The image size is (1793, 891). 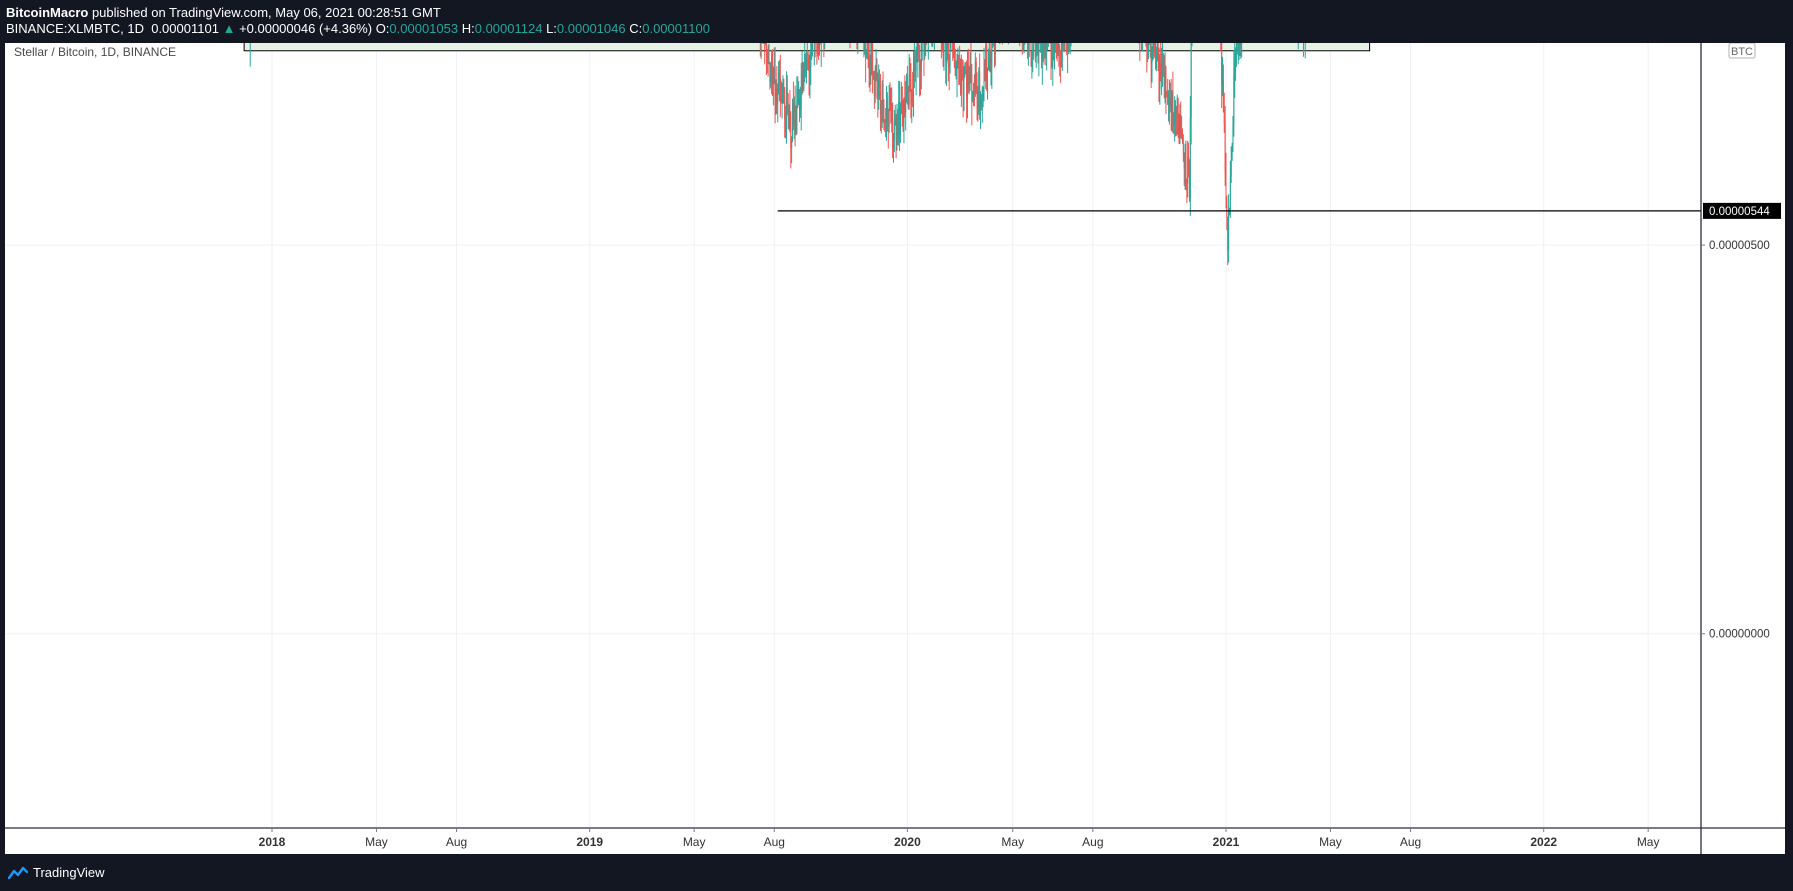 What do you see at coordinates (47, 12) in the screenshot?
I see `author-name: BitcoinMacro` at bounding box center [47, 12].